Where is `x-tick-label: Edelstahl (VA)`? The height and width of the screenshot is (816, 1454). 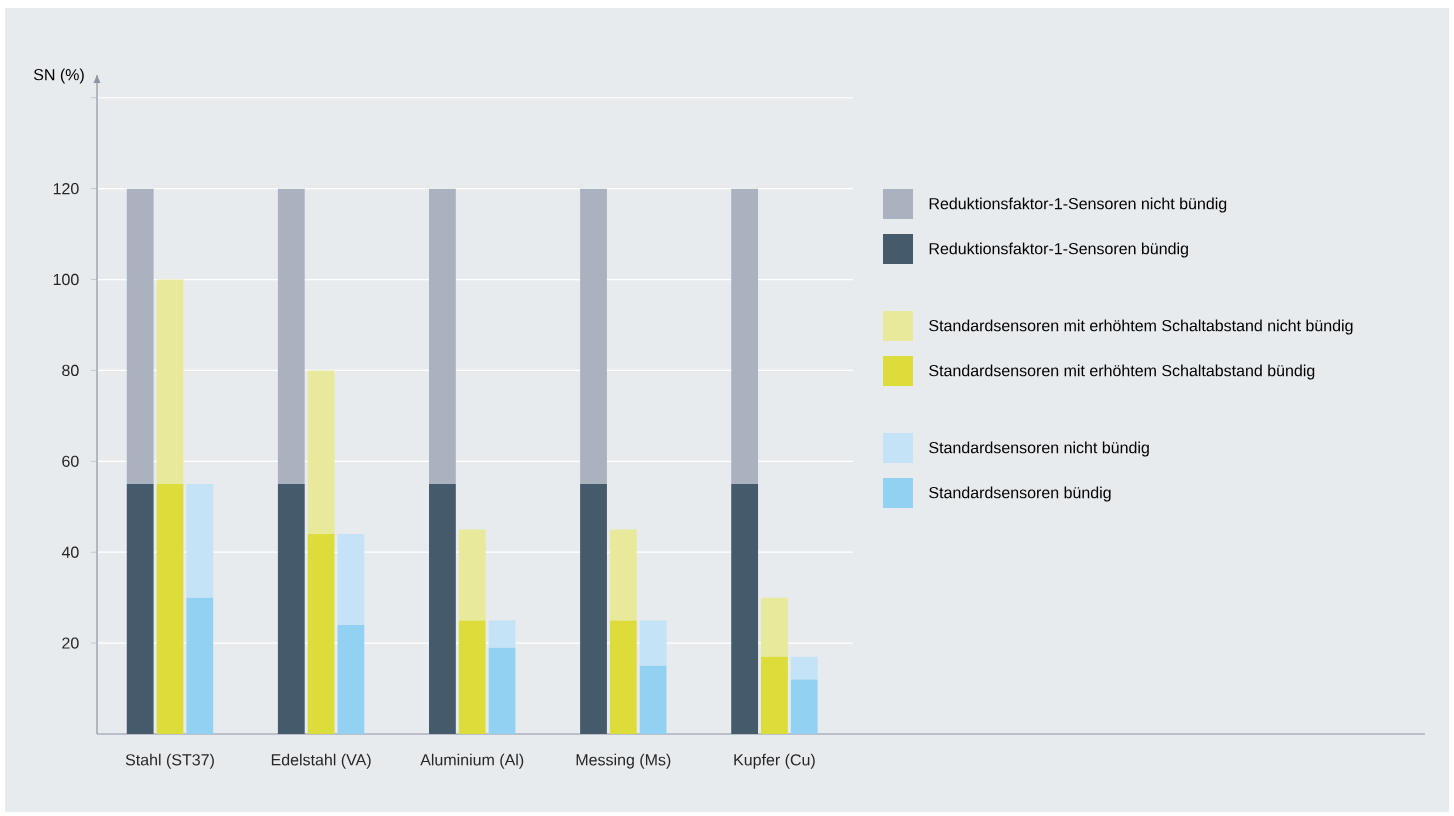
x-tick-label: Edelstahl (VA) is located at coordinates (321, 761).